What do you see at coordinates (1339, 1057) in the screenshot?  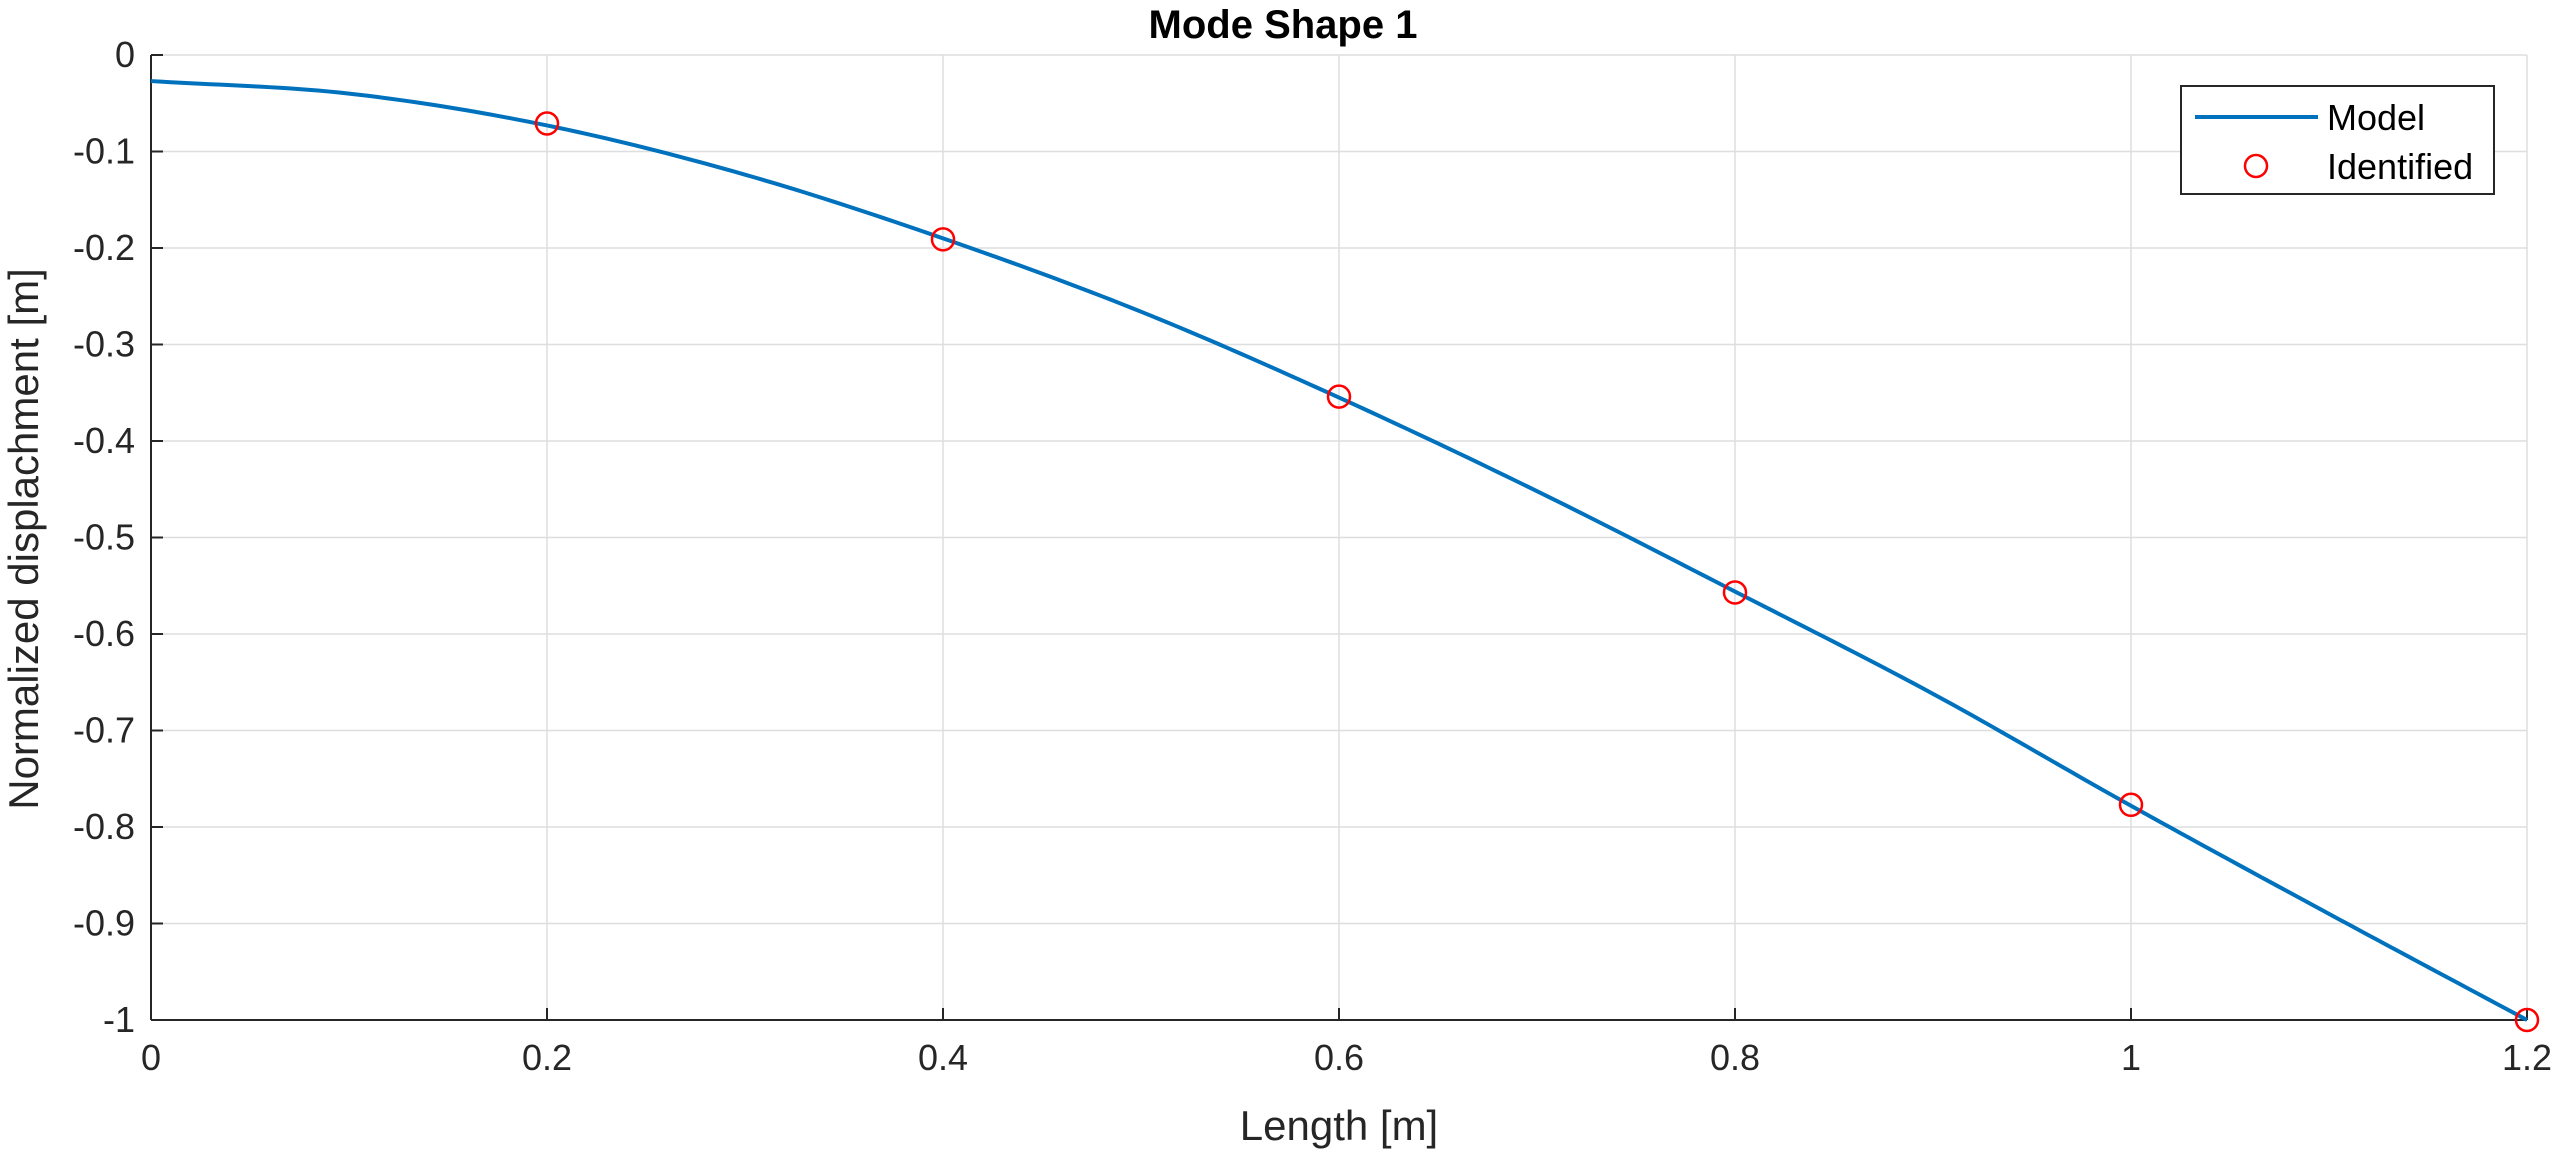 I see `x-tick-label: 0.6` at bounding box center [1339, 1057].